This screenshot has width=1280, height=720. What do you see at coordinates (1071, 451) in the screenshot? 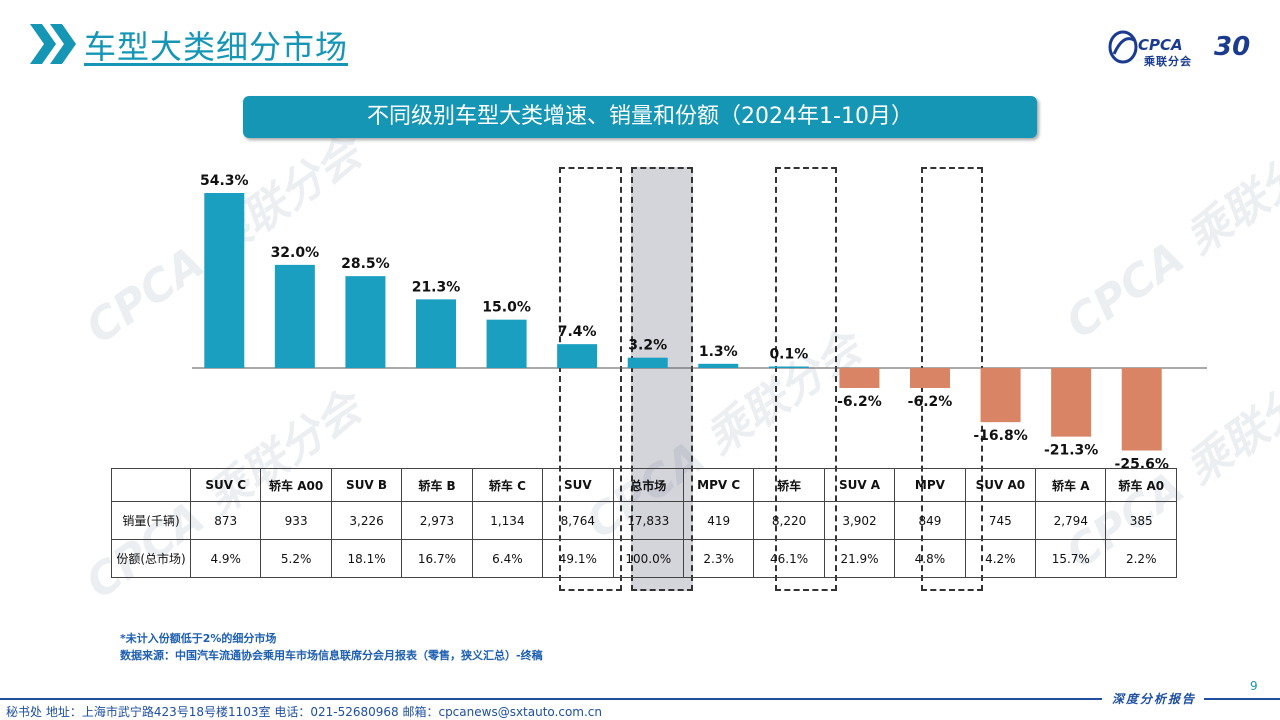
I see `bar-value-label: -21.3%` at bounding box center [1071, 451].